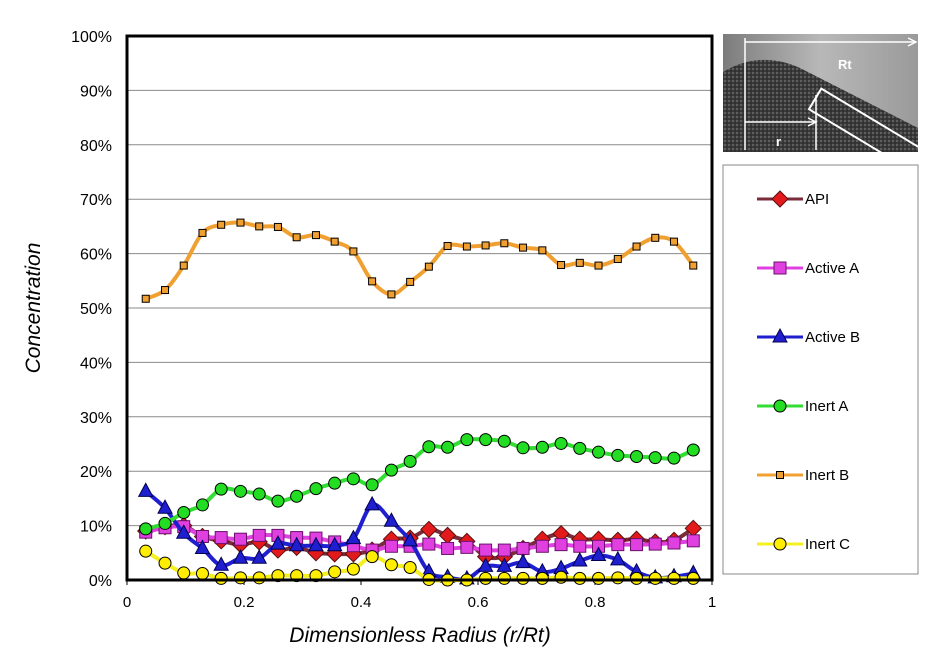 This screenshot has height=671, width=949. Describe the element at coordinates (478, 602) in the screenshot. I see `x-tick-label: 0.6` at that location.